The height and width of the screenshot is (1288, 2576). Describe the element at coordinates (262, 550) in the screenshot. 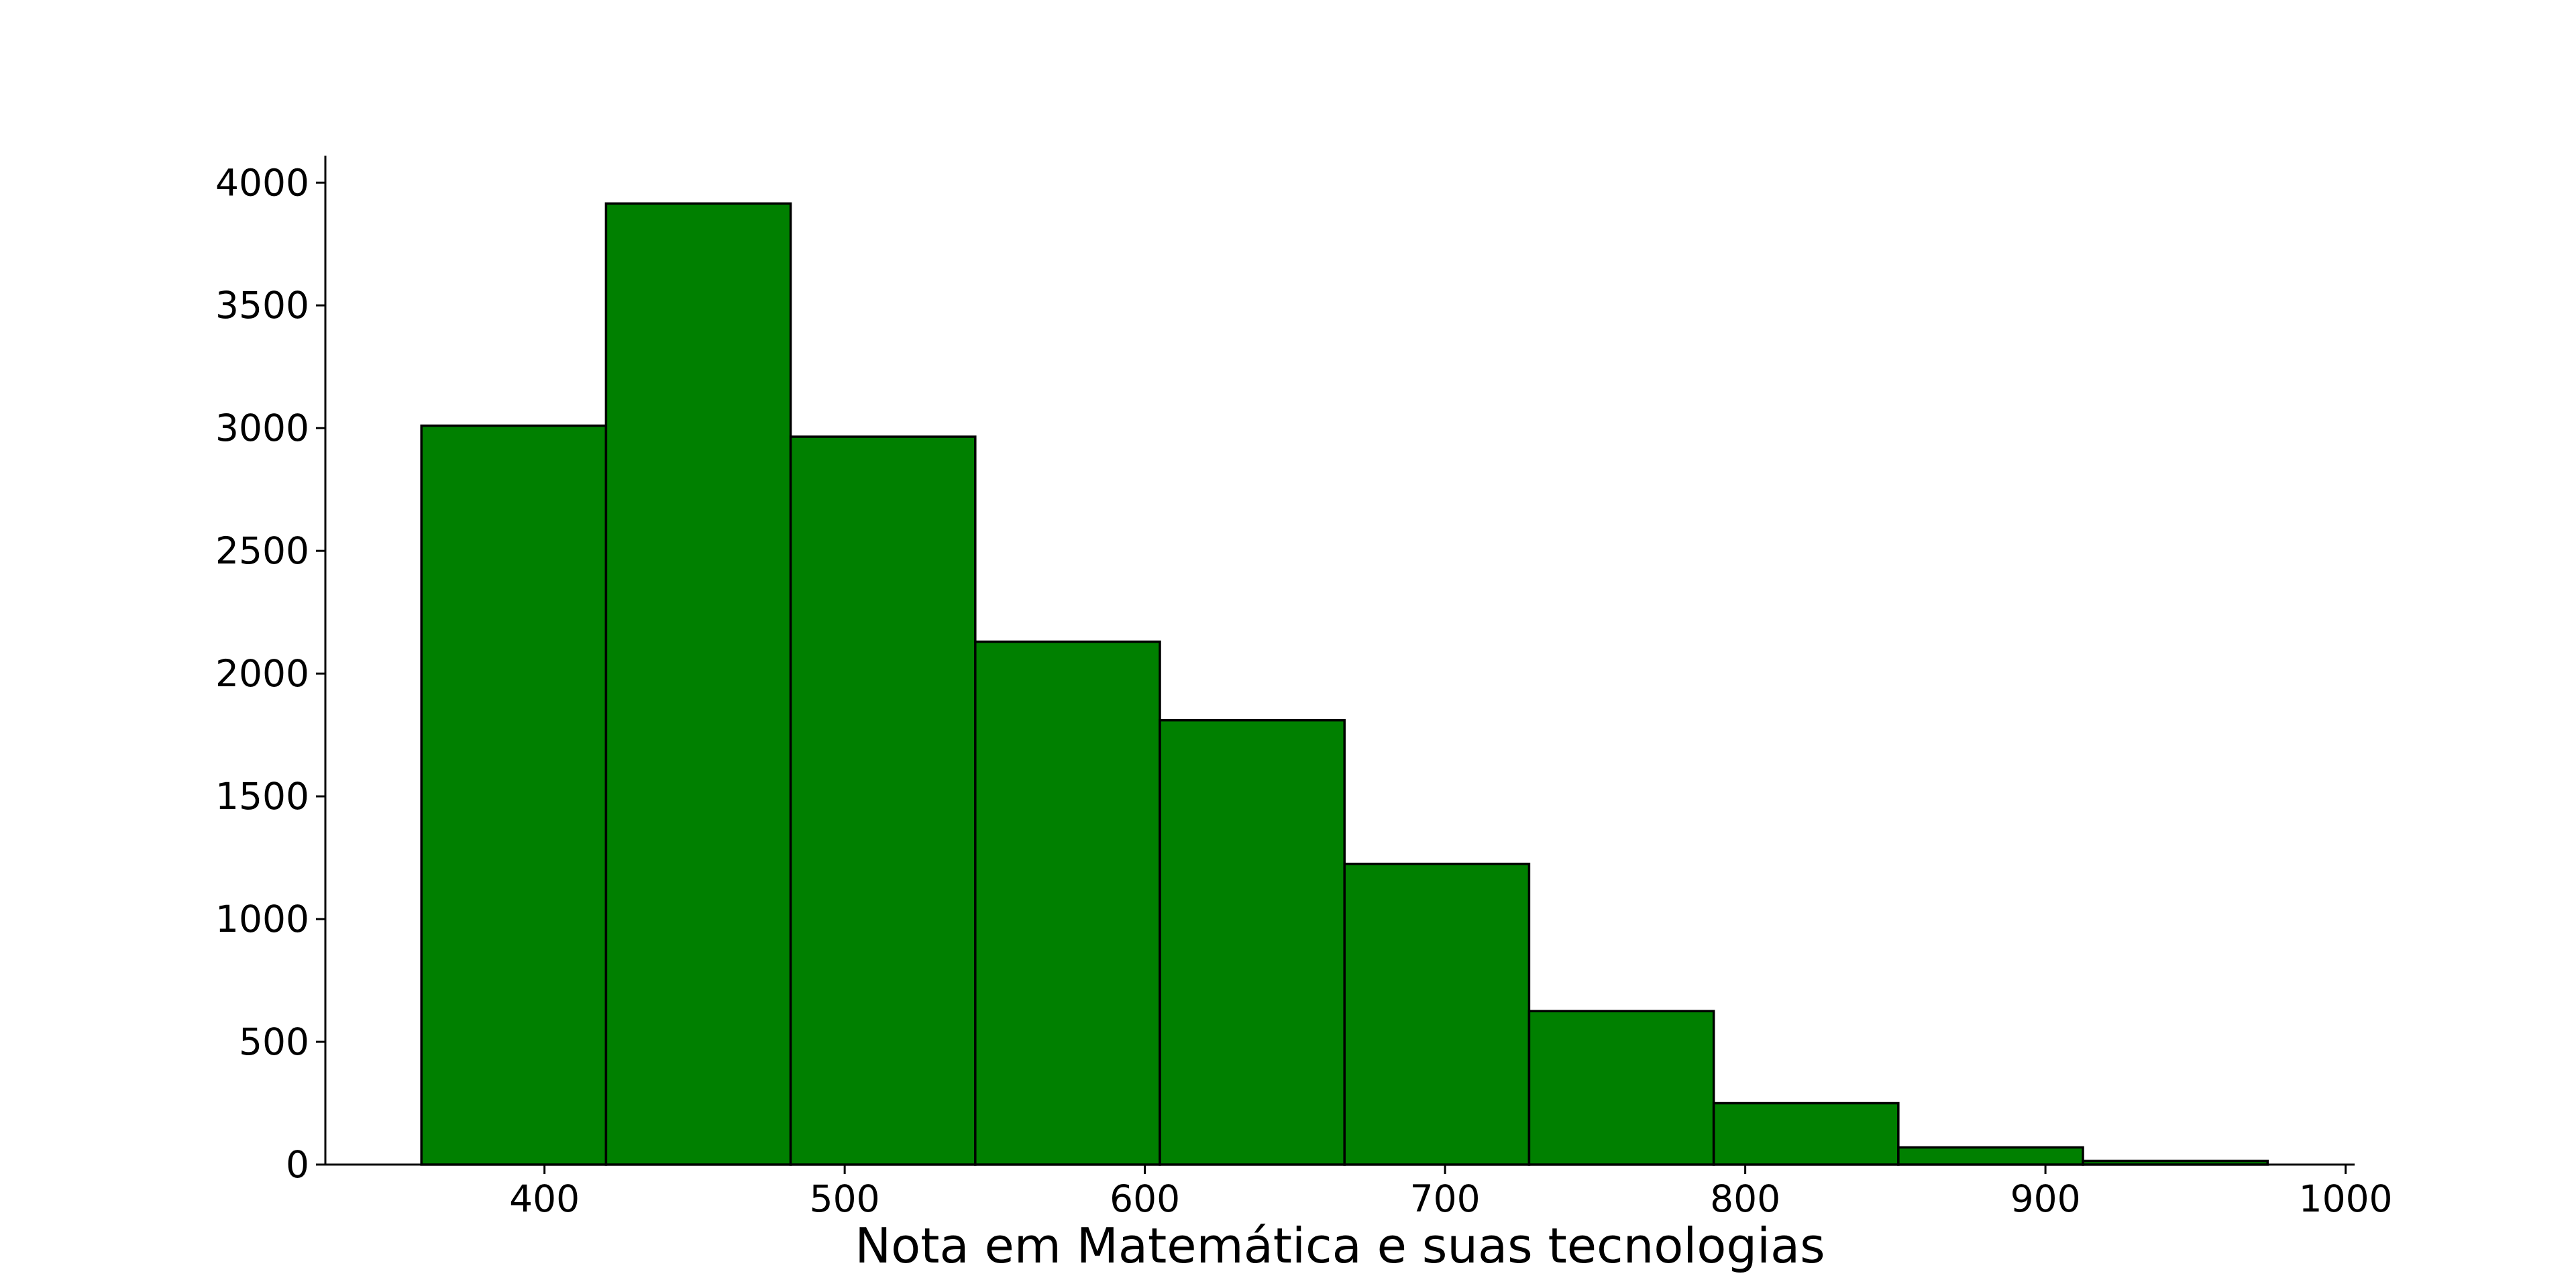

I see `y-tick-label: 2500` at that location.